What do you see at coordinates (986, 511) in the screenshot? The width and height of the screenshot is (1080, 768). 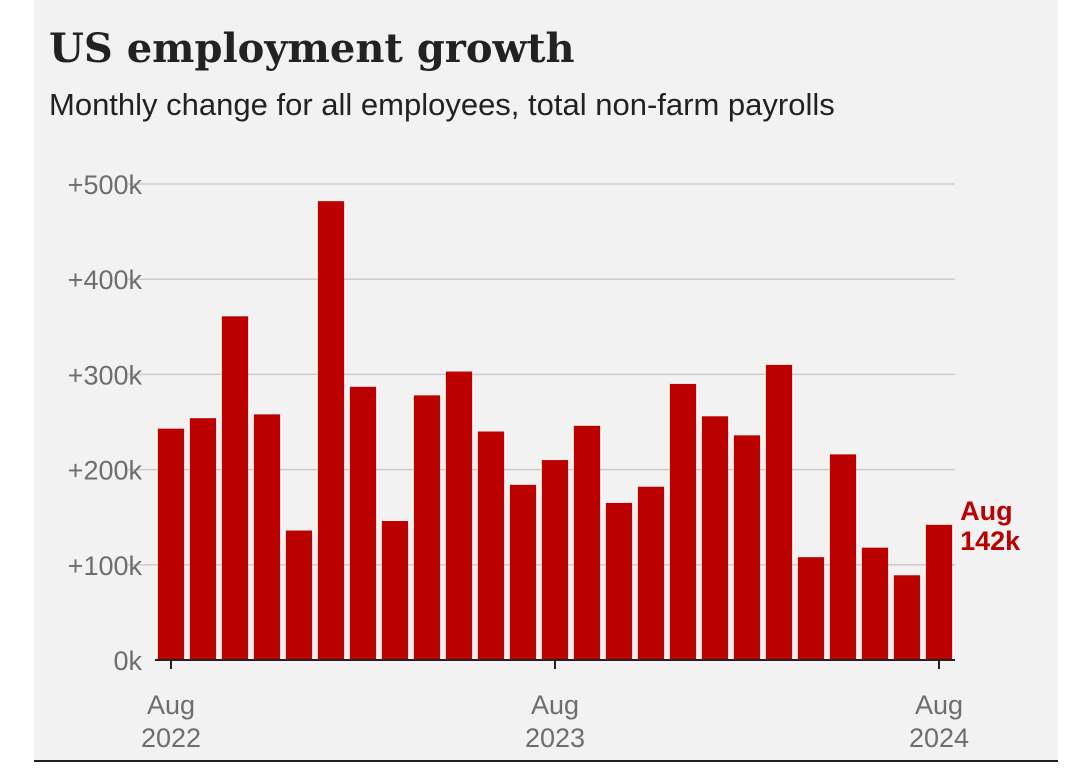 I see `annotation-label-month: Aug` at bounding box center [986, 511].